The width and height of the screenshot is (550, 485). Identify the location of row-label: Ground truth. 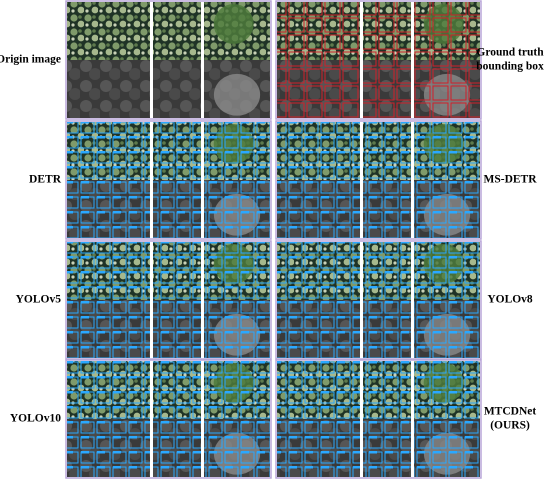
(510, 53).